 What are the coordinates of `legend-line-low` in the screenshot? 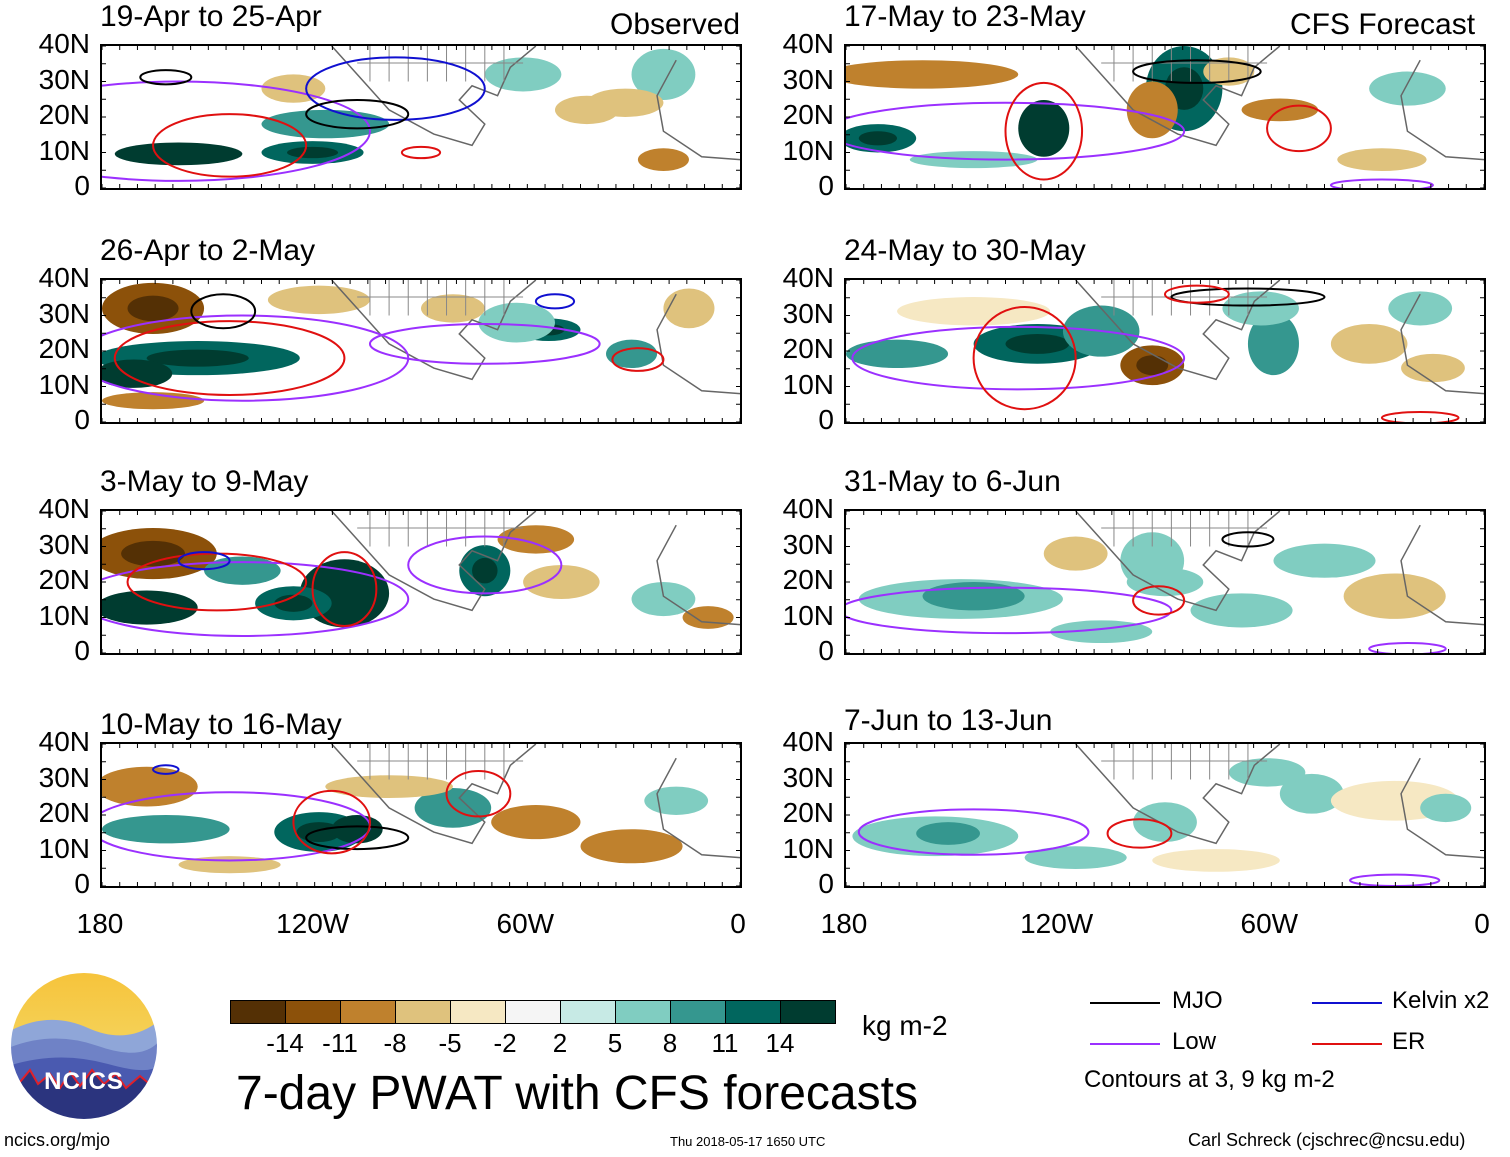 It's located at (1125, 1044).